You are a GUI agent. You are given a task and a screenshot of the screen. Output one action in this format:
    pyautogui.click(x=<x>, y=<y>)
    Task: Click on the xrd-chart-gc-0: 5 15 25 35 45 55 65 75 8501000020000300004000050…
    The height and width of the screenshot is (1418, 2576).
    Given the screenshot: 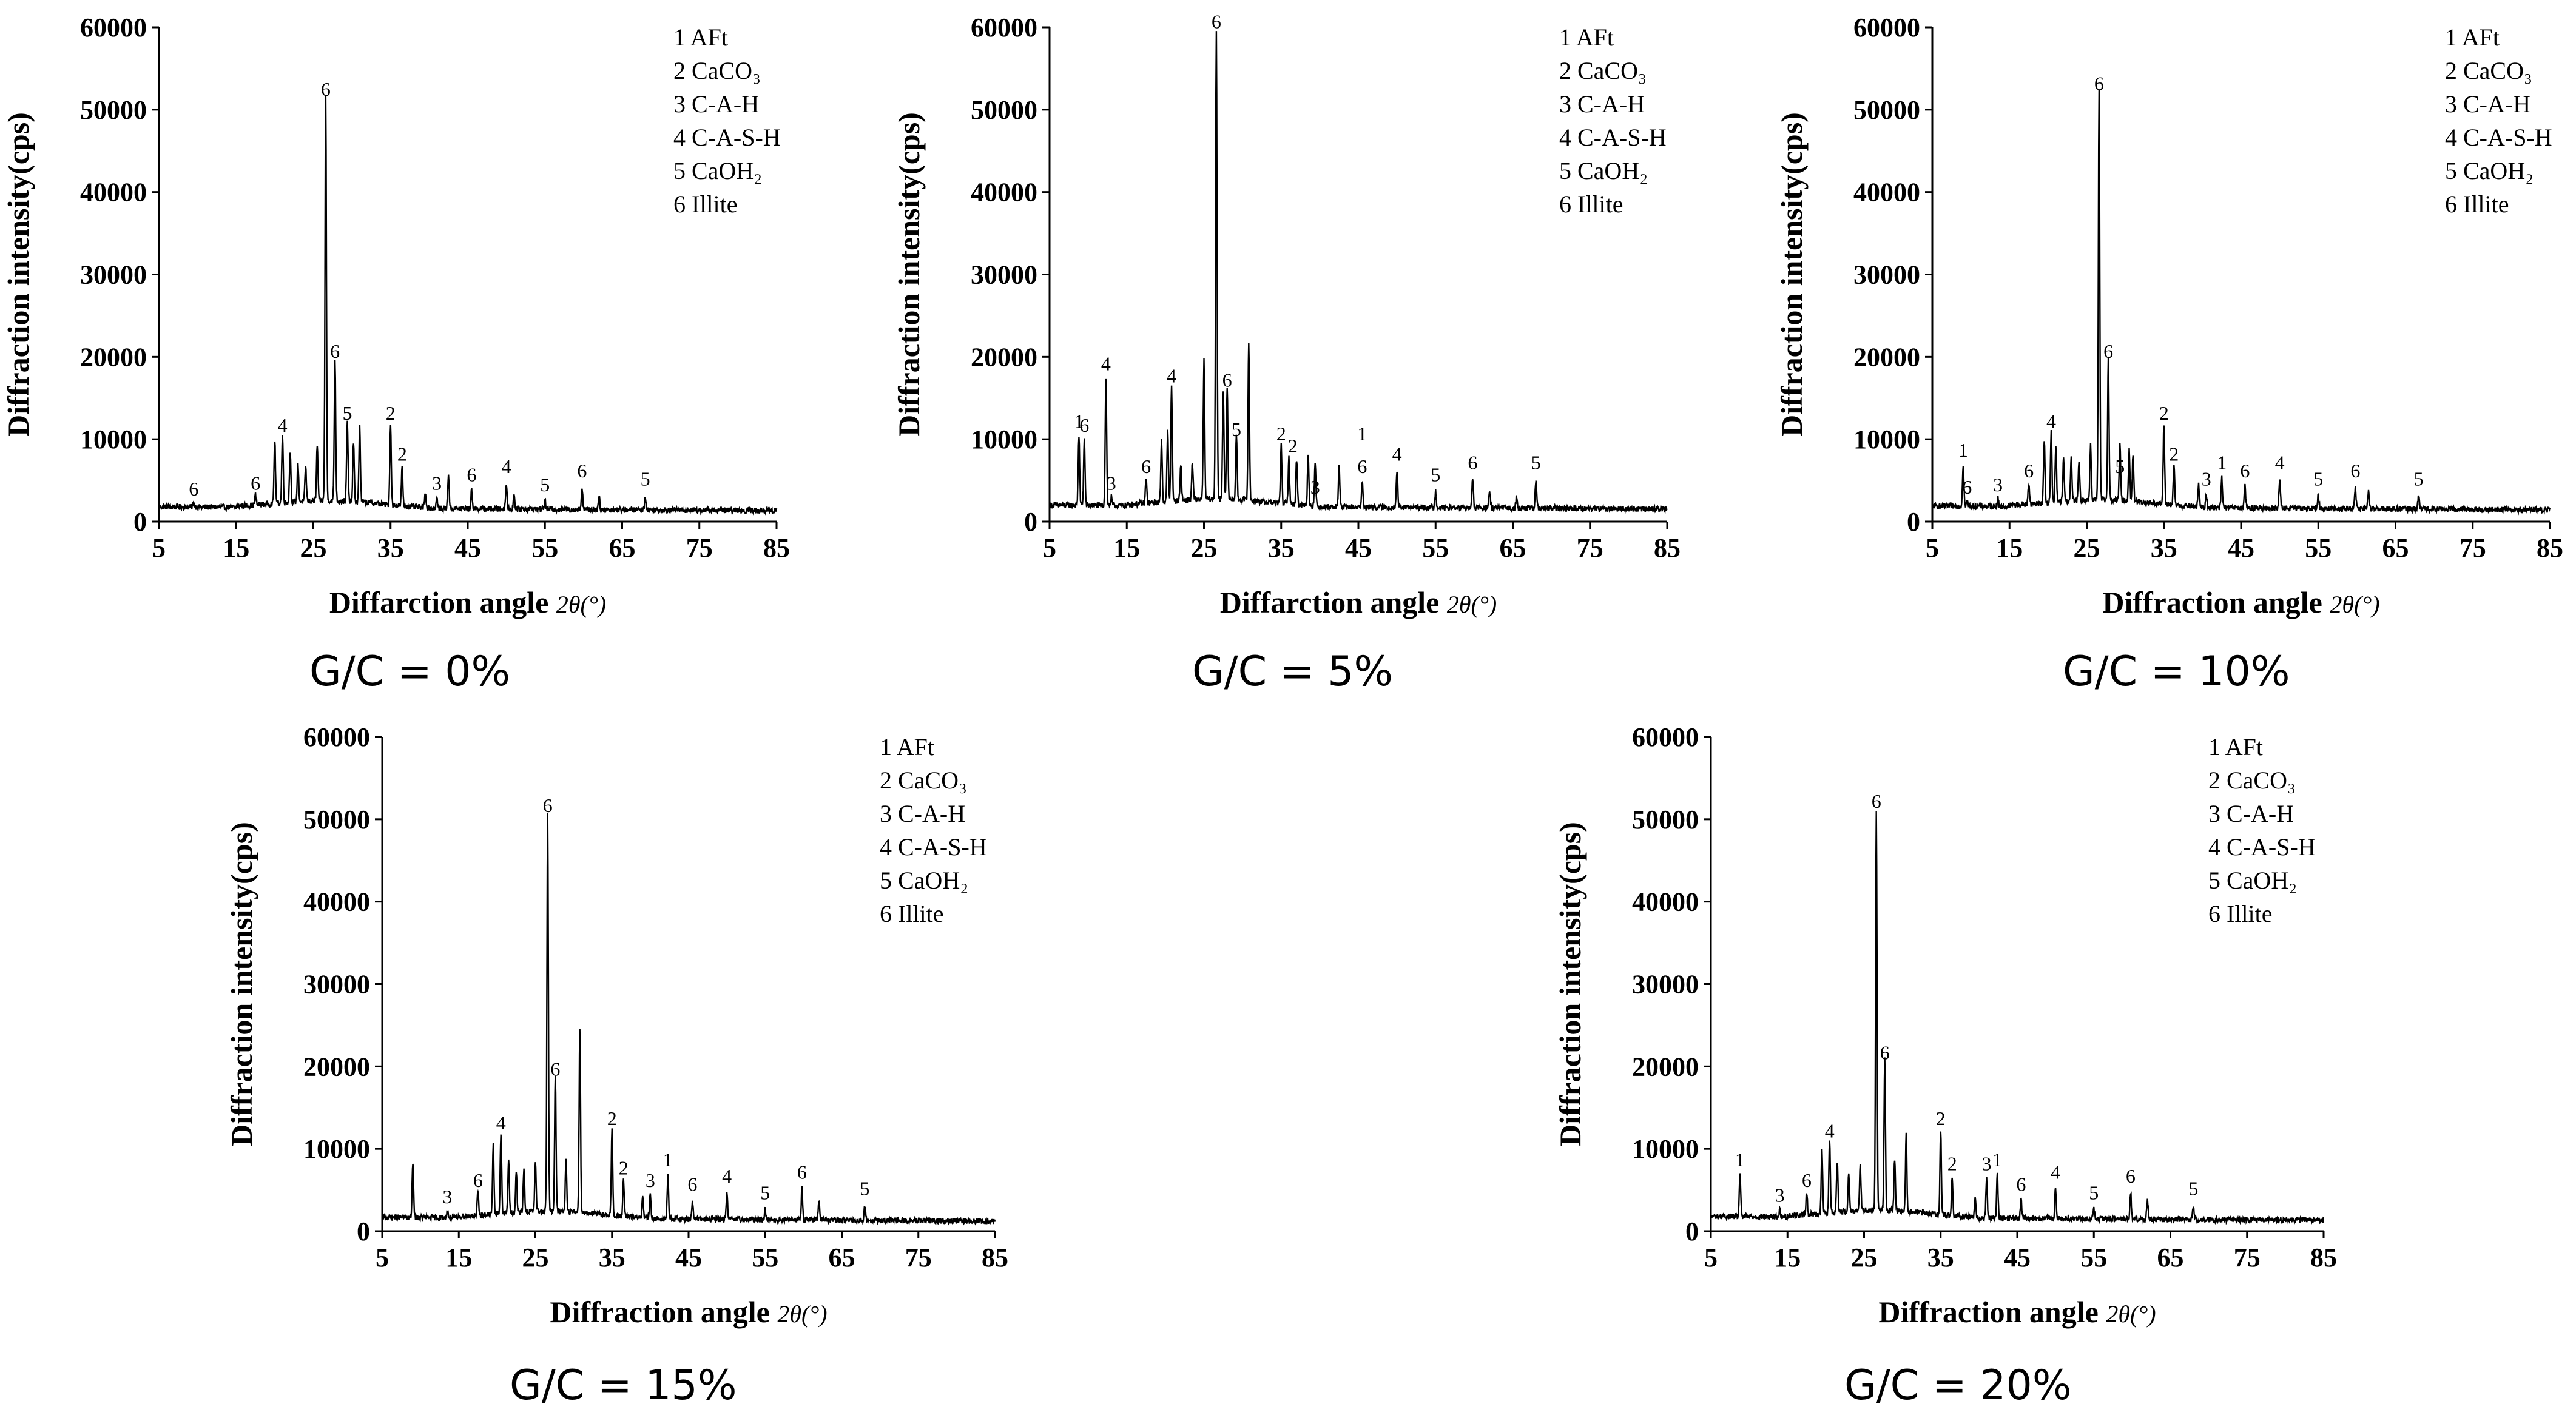 What is the action you would take?
    pyautogui.click(x=395, y=316)
    